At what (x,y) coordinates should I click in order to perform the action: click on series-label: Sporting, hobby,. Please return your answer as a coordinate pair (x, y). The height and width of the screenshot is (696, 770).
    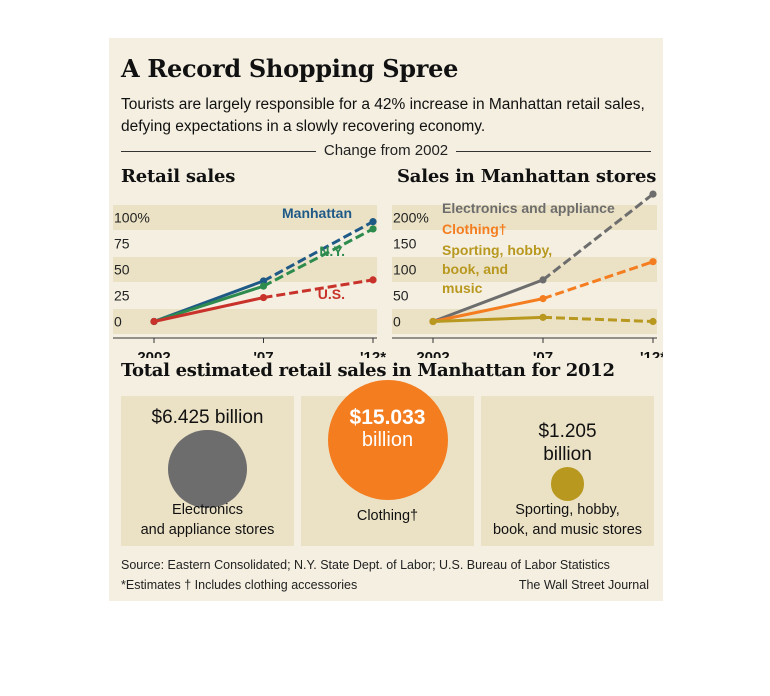
    Looking at the image, I should click on (497, 250).